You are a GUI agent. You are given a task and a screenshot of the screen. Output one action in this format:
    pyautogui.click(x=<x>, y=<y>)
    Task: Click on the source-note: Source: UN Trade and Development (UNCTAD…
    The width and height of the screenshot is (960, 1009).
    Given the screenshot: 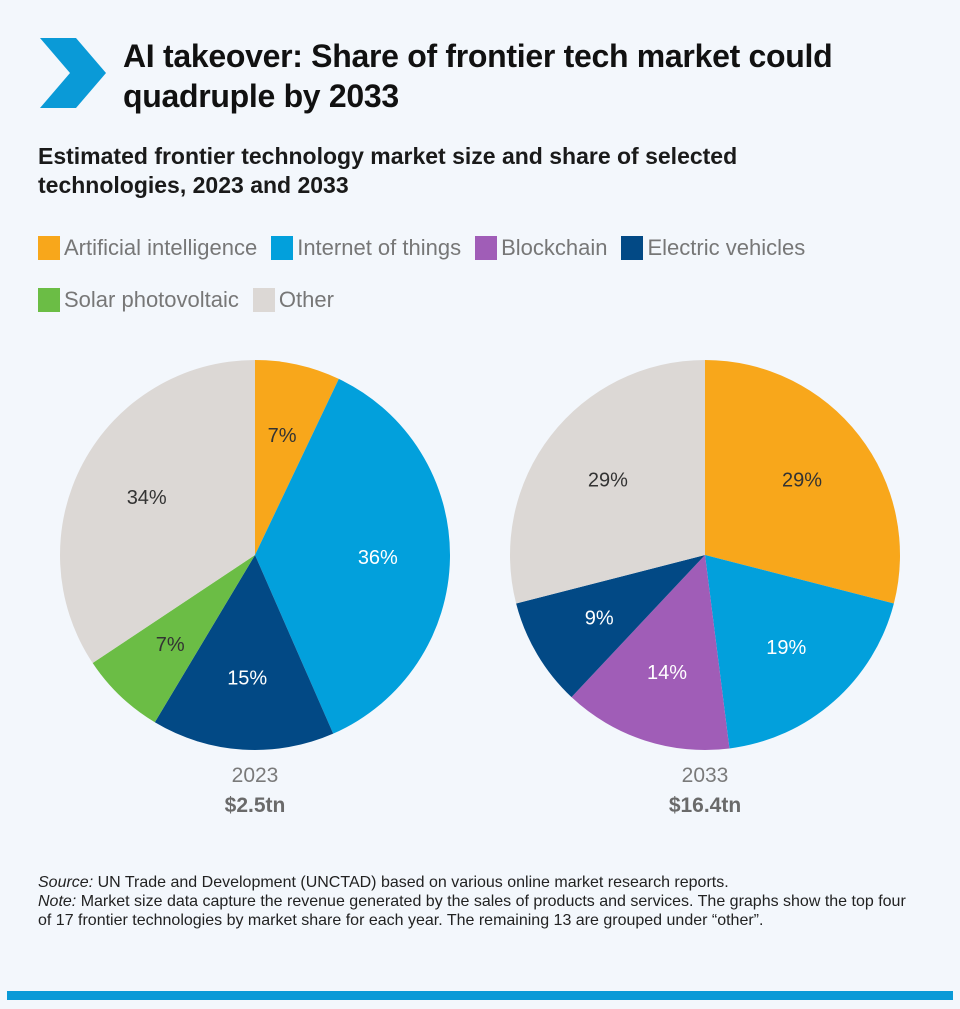 What is the action you would take?
    pyautogui.click(x=478, y=882)
    